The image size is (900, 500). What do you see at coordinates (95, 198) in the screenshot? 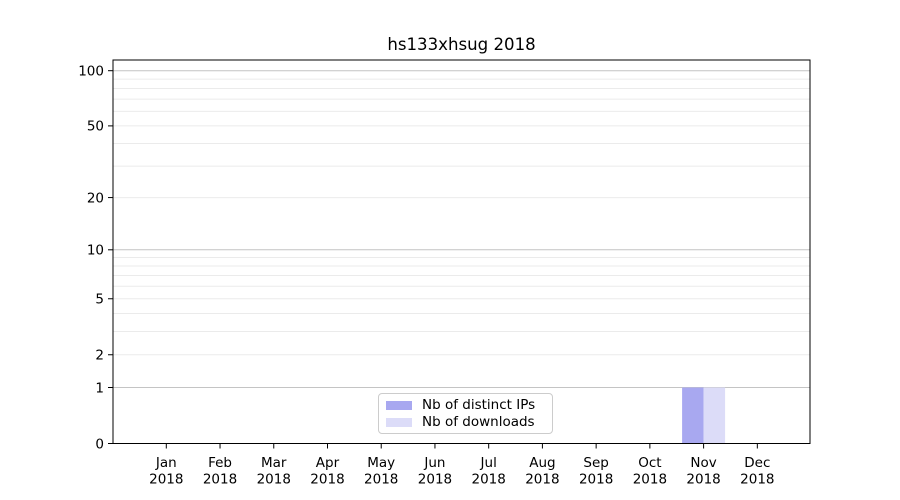
I see `y-tick-label: 20` at bounding box center [95, 198].